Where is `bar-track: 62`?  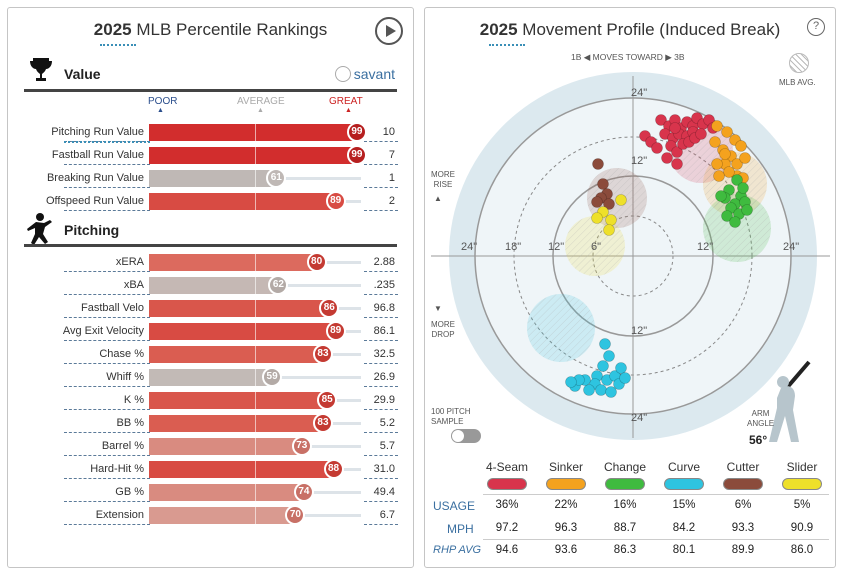 bar-track: 62 is located at coordinates (255, 285).